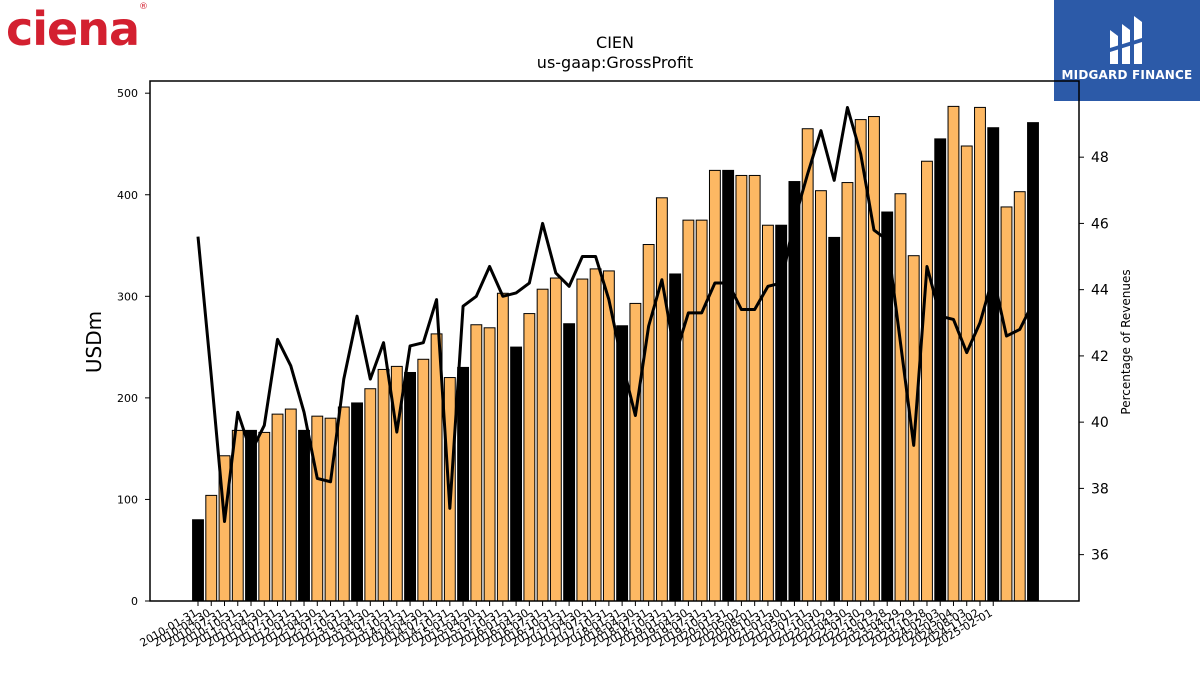 The height and width of the screenshot is (675, 1200). I want to click on midgard-mark-icon, so click(1126, 40).